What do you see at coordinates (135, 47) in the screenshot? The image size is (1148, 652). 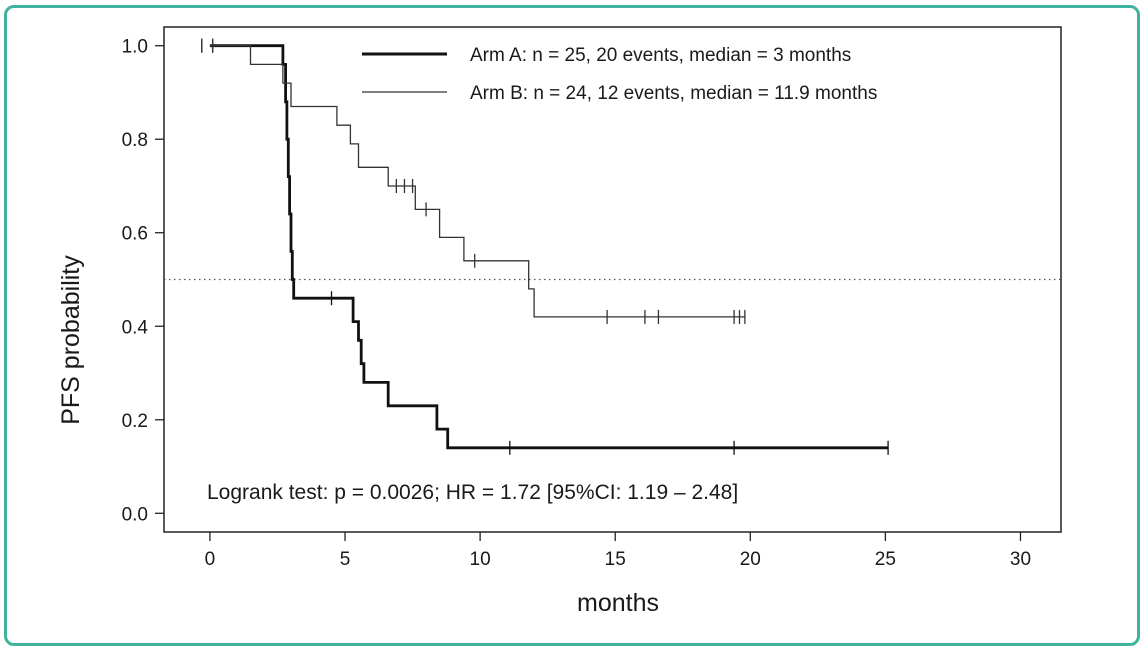 I see `y-tick-label: 1.0` at bounding box center [135, 47].